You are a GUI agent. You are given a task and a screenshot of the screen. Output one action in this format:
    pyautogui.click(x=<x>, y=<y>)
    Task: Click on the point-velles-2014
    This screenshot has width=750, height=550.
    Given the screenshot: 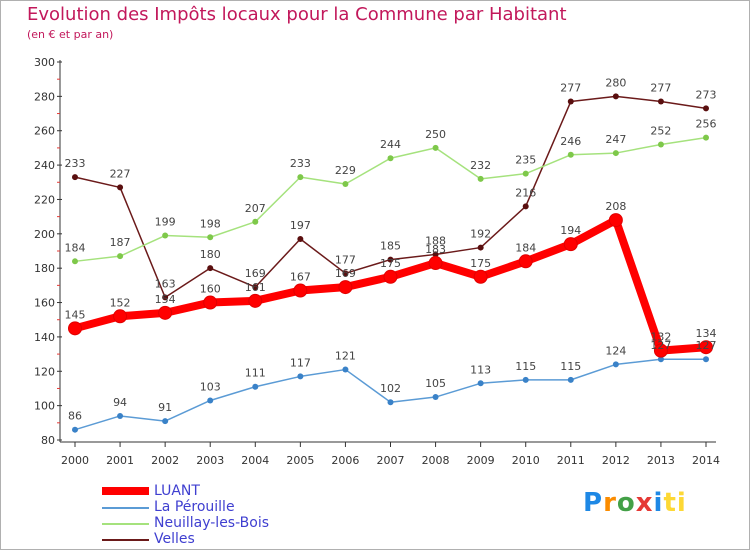 What is the action you would take?
    pyautogui.click(x=706, y=108)
    